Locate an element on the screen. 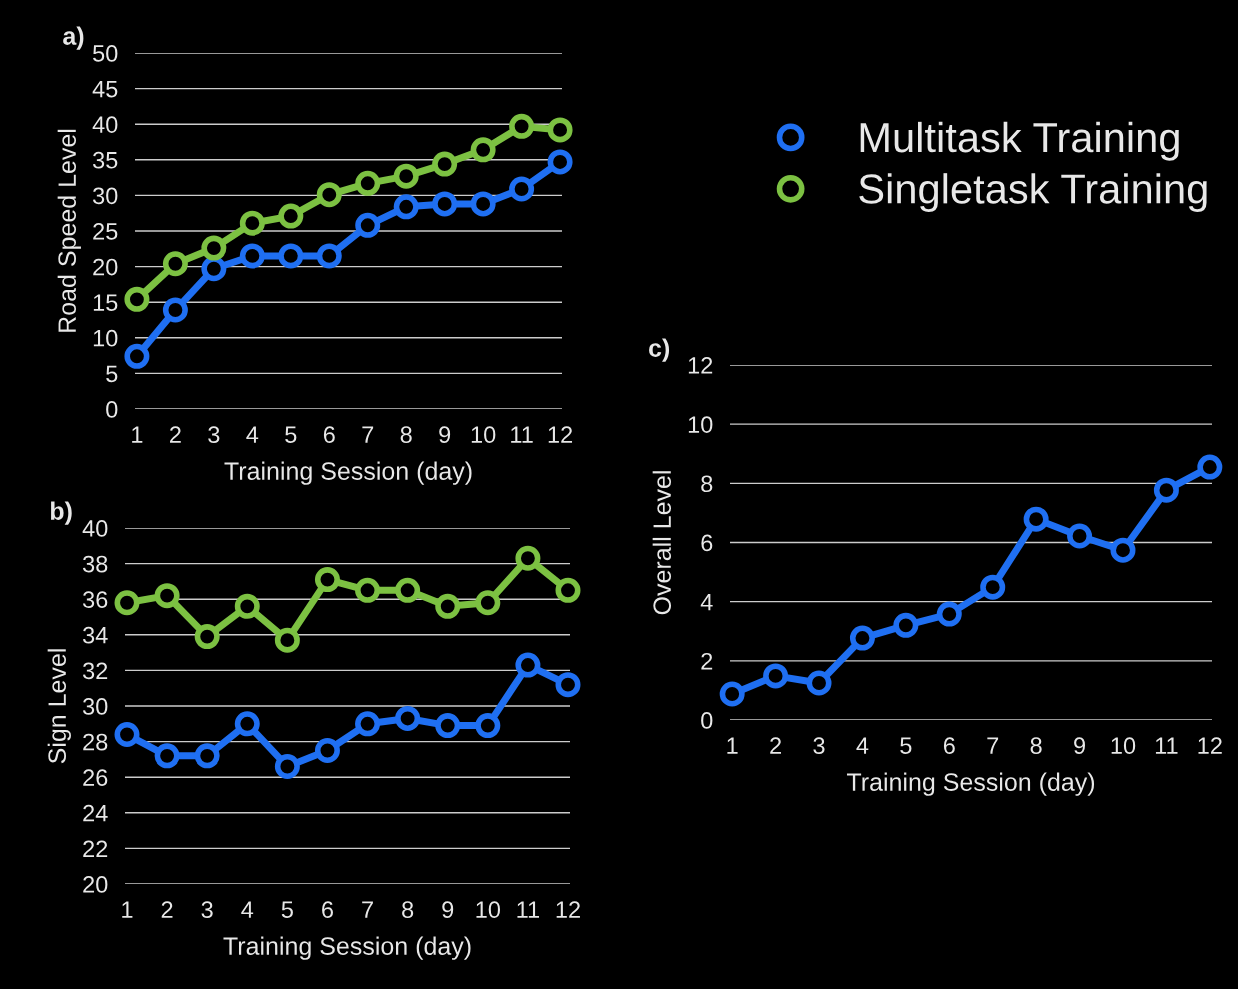 This screenshot has height=989, width=1238. y-tick-label: 10 is located at coordinates (105, 338).